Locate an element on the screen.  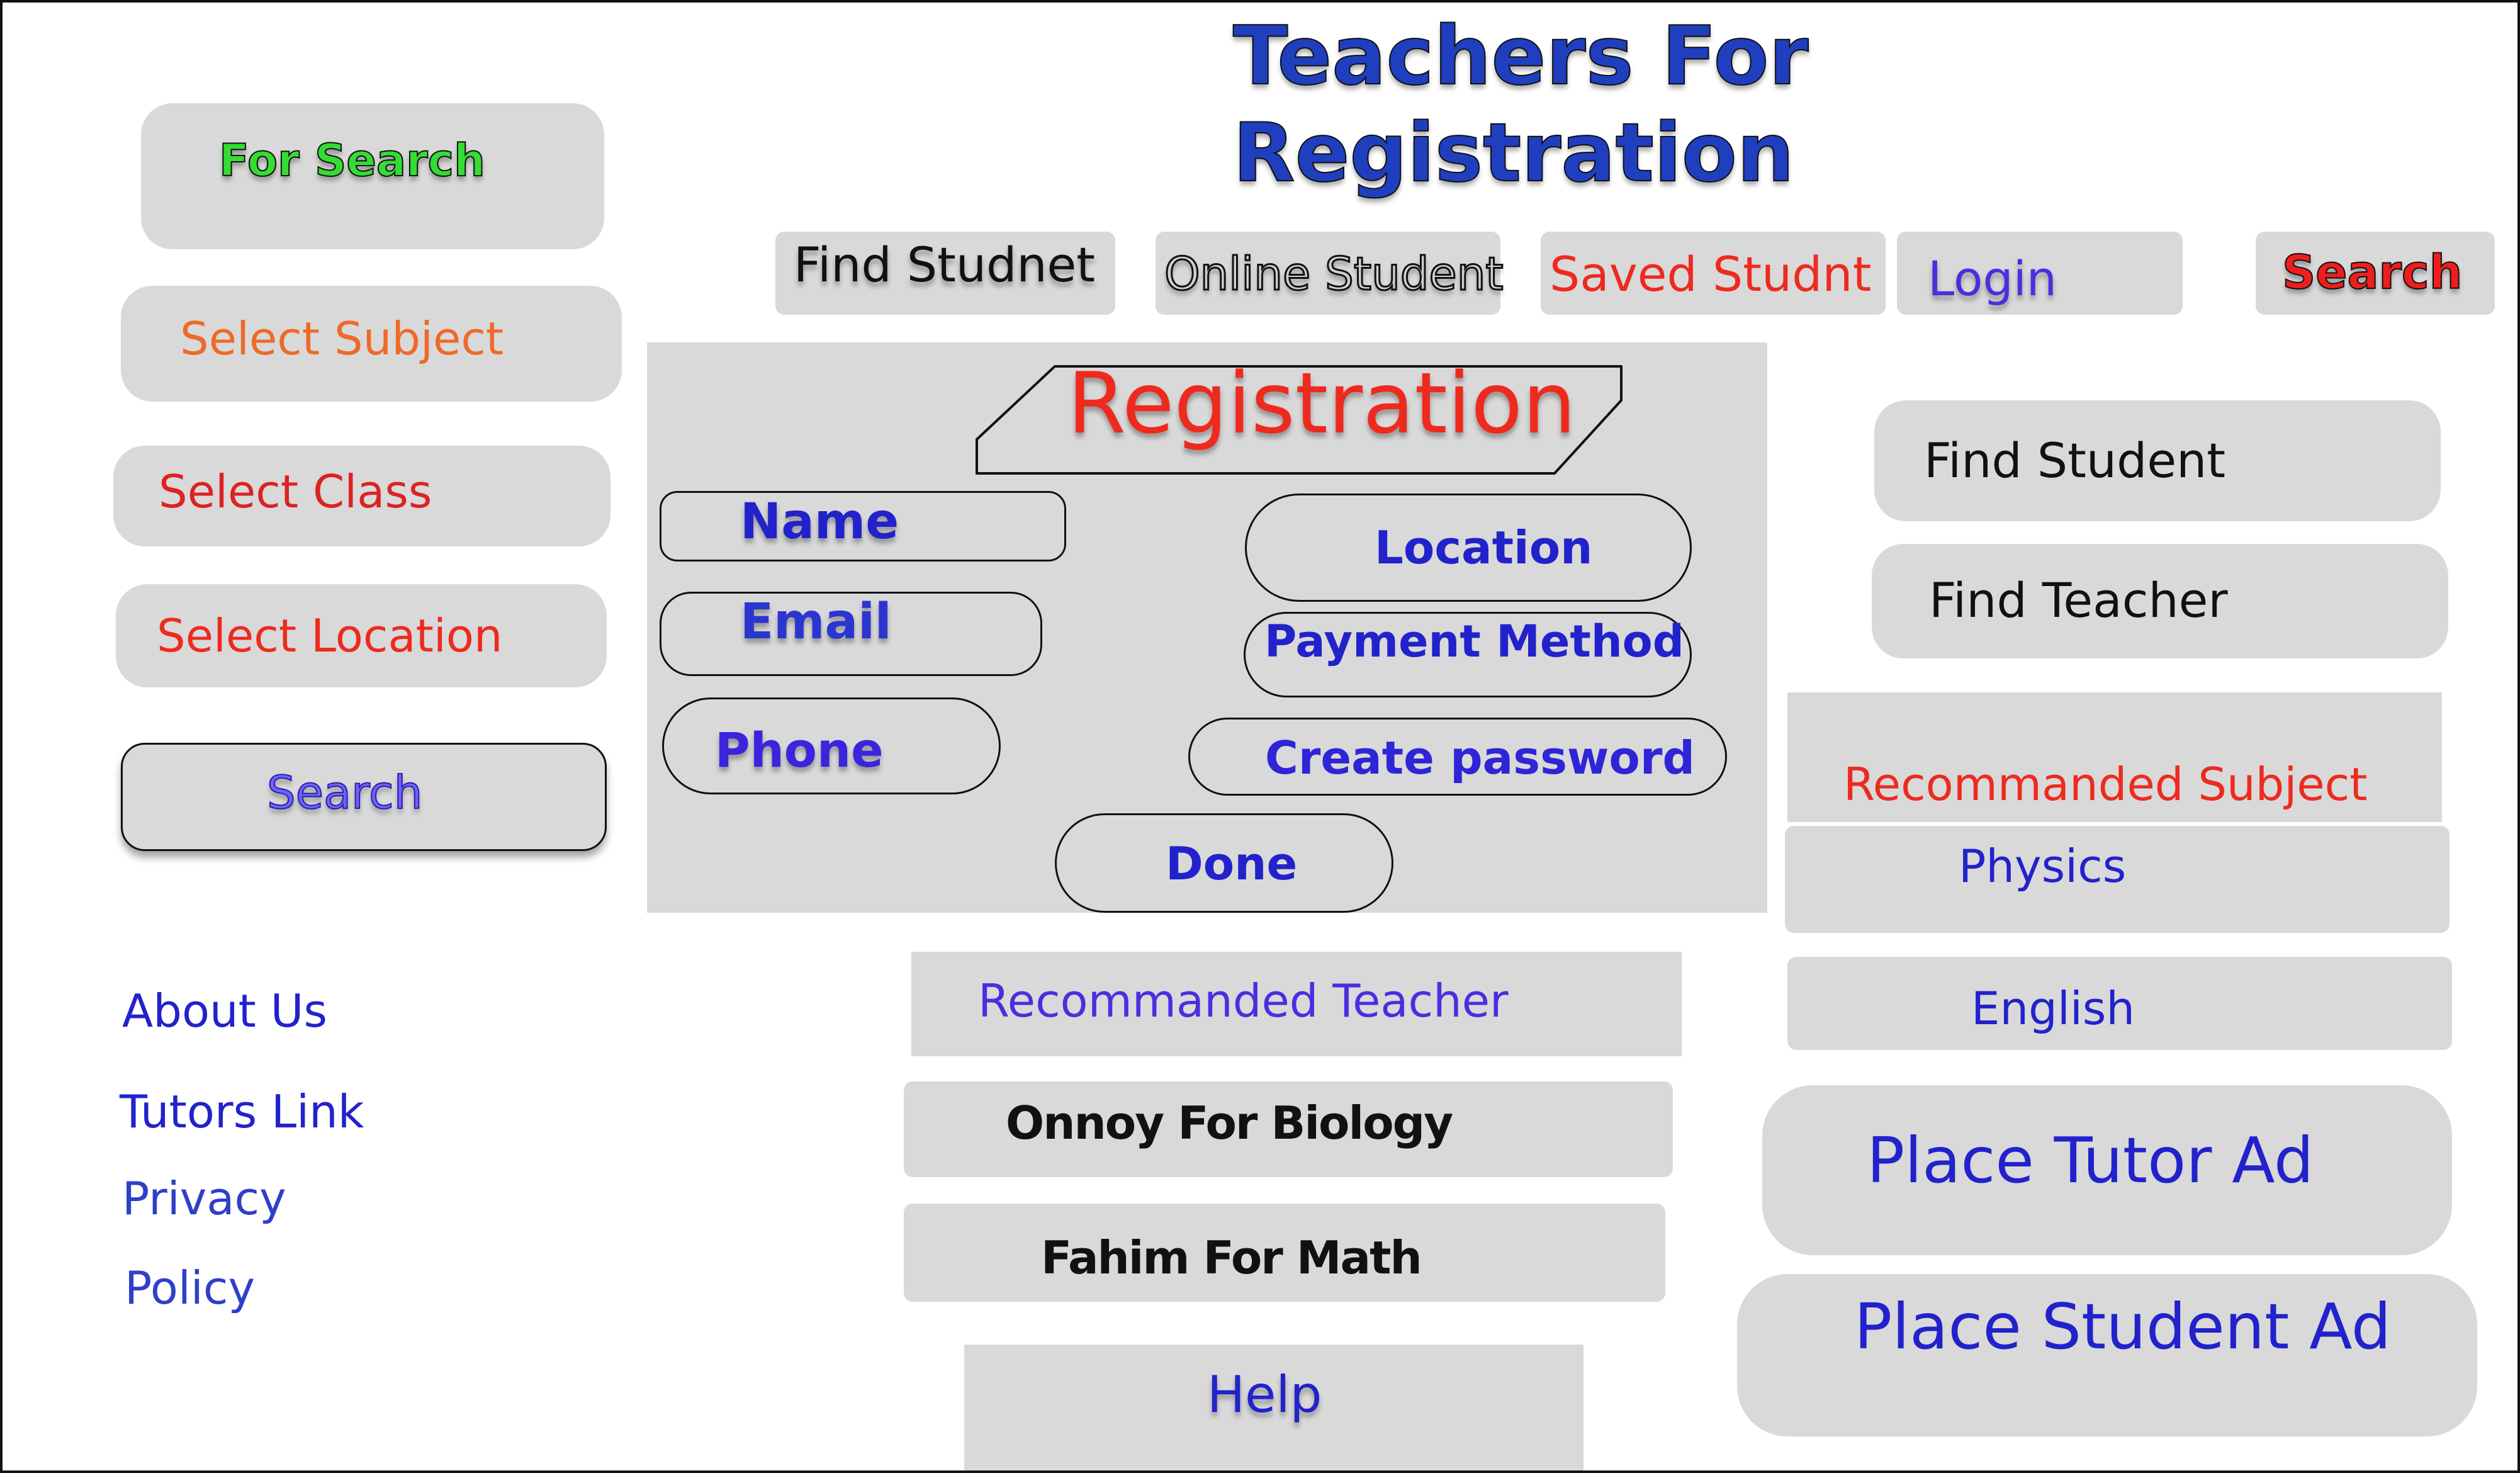
payment-method-label: Payment Method is located at coordinates (1474, 641).